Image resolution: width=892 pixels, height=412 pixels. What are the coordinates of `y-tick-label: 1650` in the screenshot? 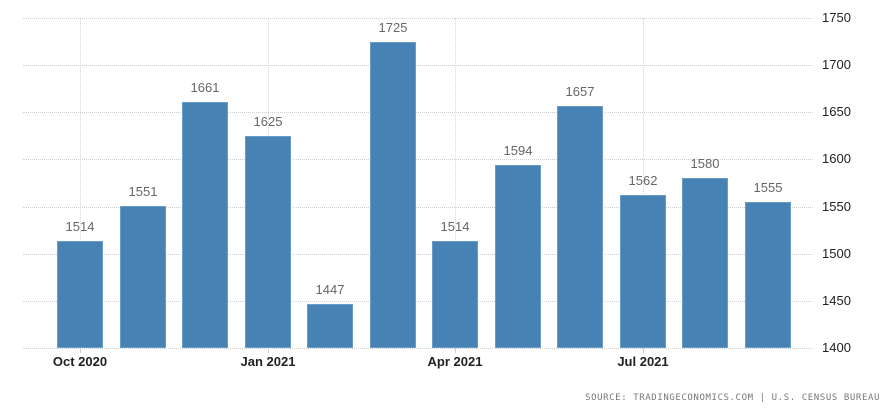 It's located at (836, 111).